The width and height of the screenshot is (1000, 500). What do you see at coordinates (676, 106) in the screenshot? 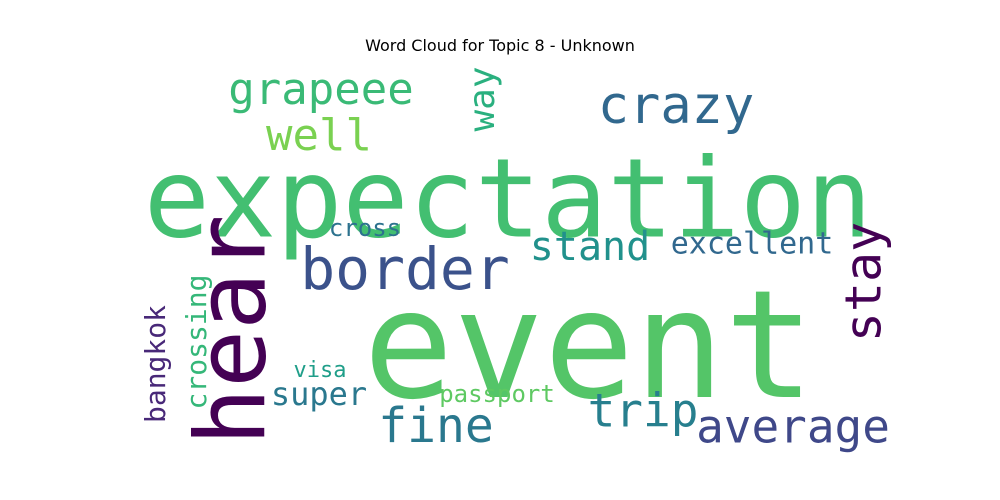
I see `word-crazy: crazy` at bounding box center [676, 106].